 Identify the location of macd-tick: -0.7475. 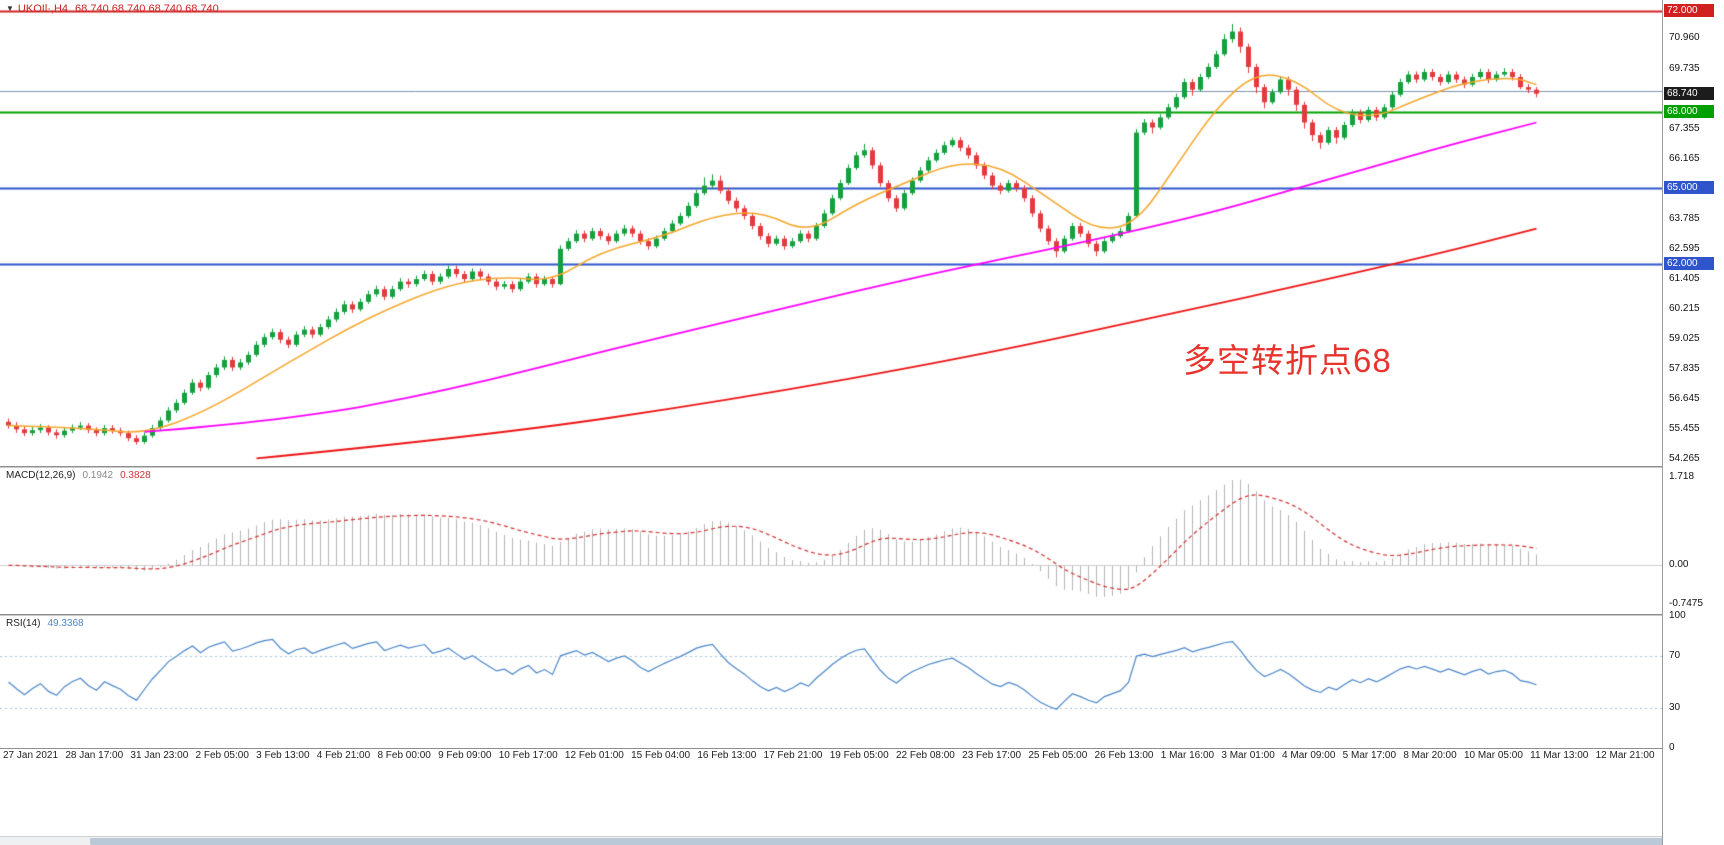
(1686, 603).